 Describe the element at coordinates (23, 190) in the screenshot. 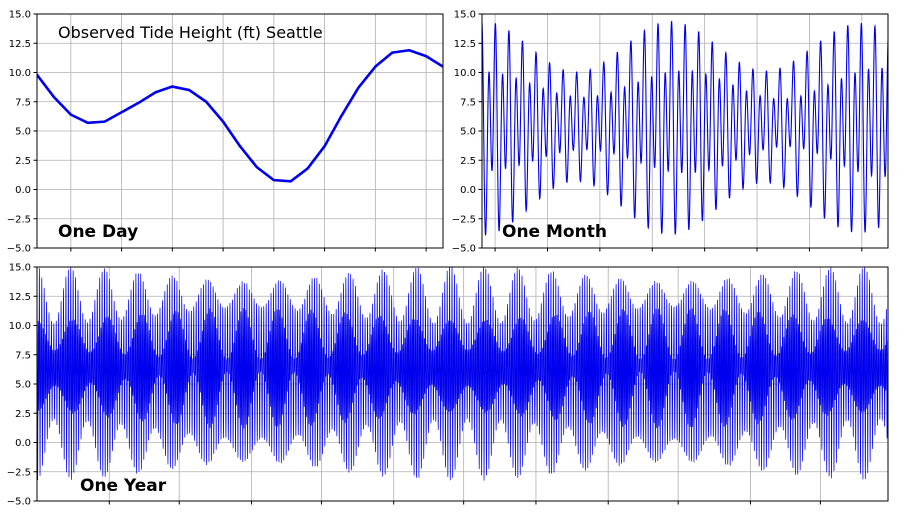

I see `day-ytick-label: 0.0` at that location.